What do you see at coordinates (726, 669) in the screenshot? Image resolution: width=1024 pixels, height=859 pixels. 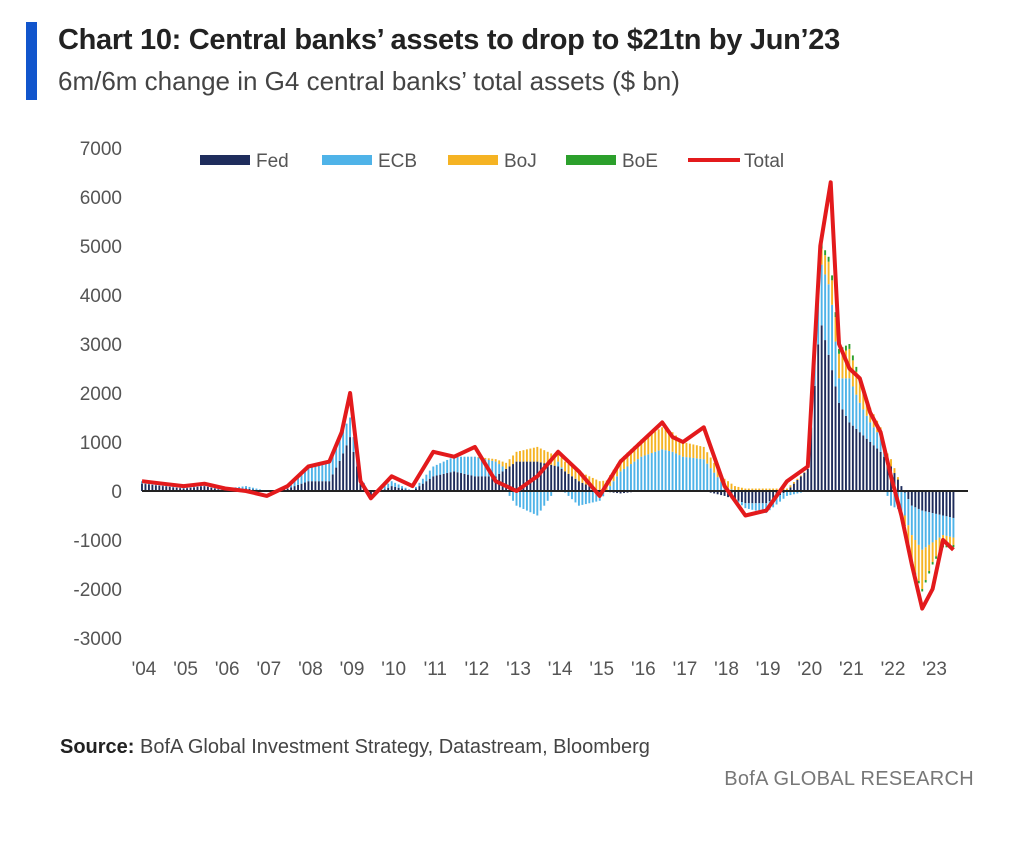 I see `x-tick-label: '18` at bounding box center [726, 669].